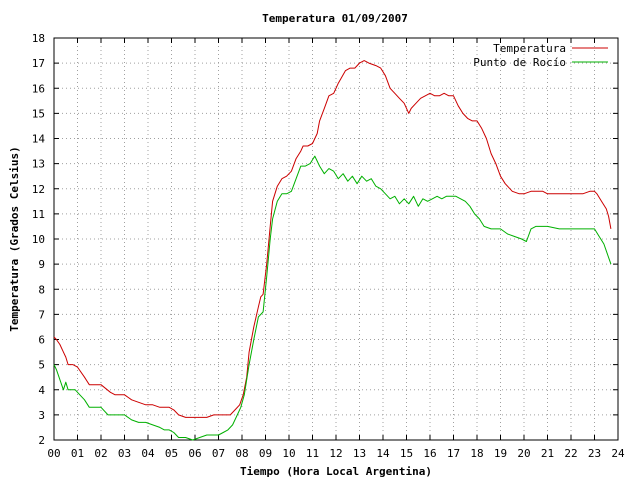 The height and width of the screenshot is (480, 640). I want to click on x-tick-label: 13, so click(359, 453).